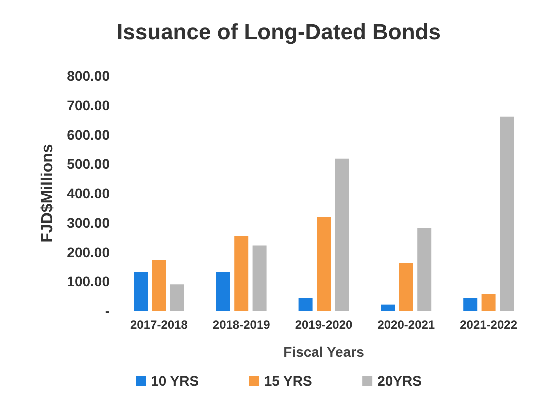  I want to click on legend-label: 15 YRS, so click(288, 381).